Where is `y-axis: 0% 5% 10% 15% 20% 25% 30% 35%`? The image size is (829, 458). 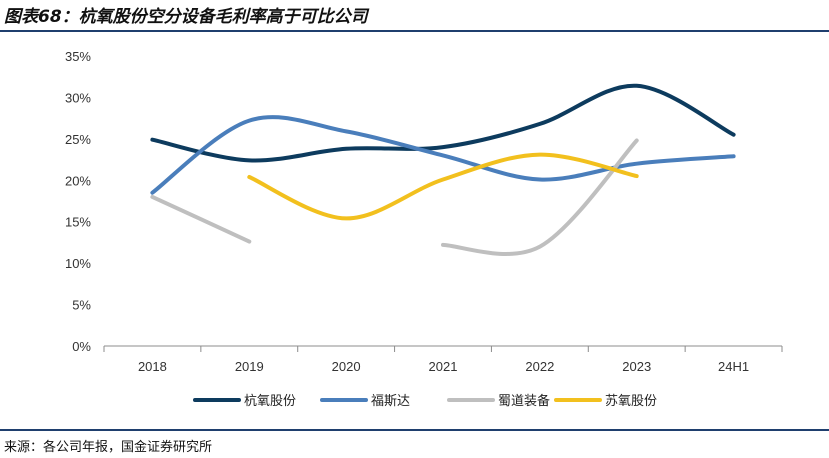 y-axis: 0% 5% 10% 15% 20% 25% 30% 35% is located at coordinates (78, 201).